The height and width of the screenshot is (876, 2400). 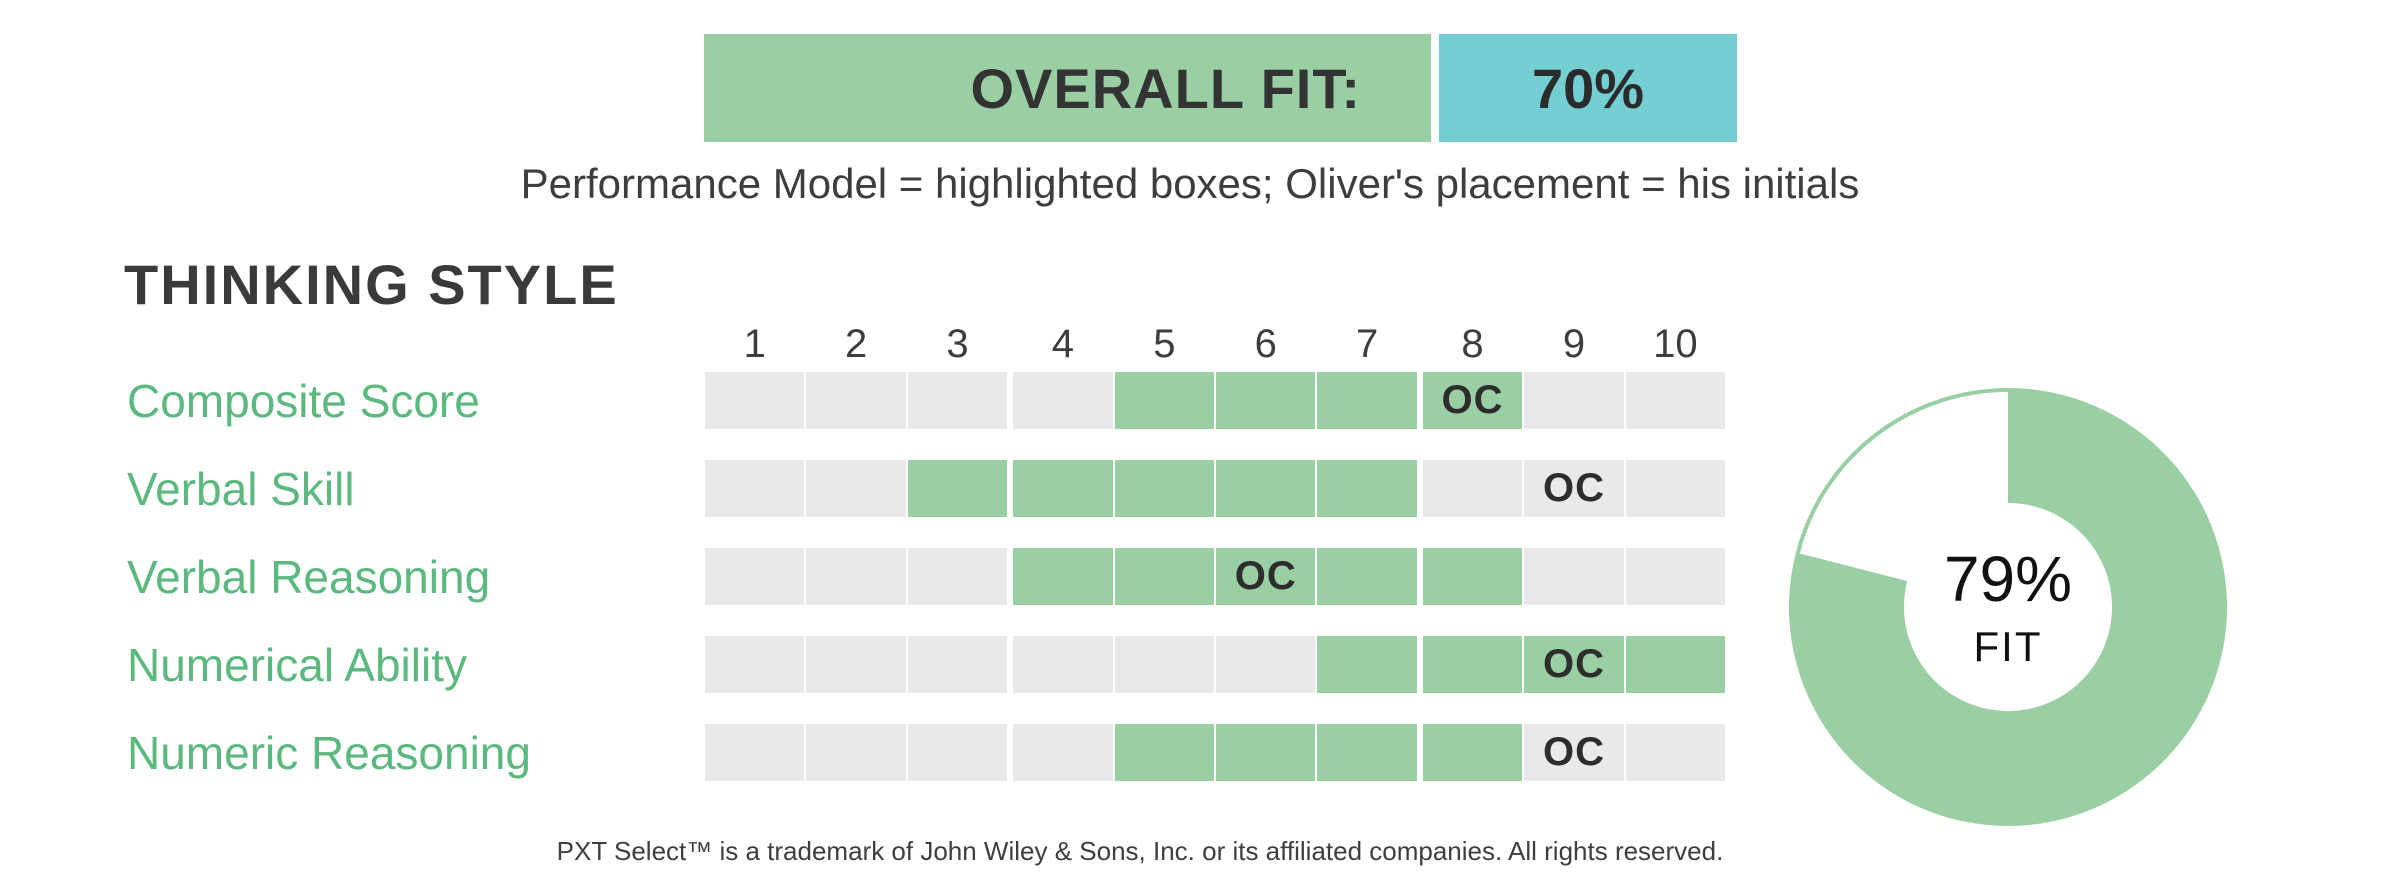 What do you see at coordinates (241, 488) in the screenshot?
I see `row-label: Verbal Skill` at bounding box center [241, 488].